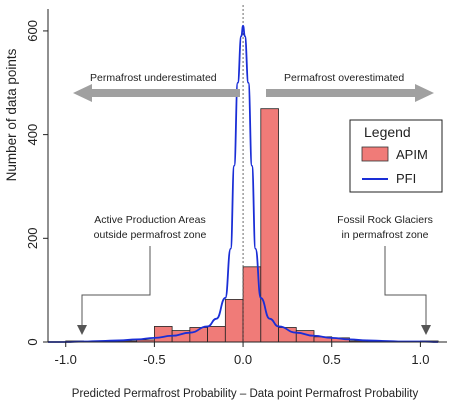  I want to click on right-callout, so click(407, 290).